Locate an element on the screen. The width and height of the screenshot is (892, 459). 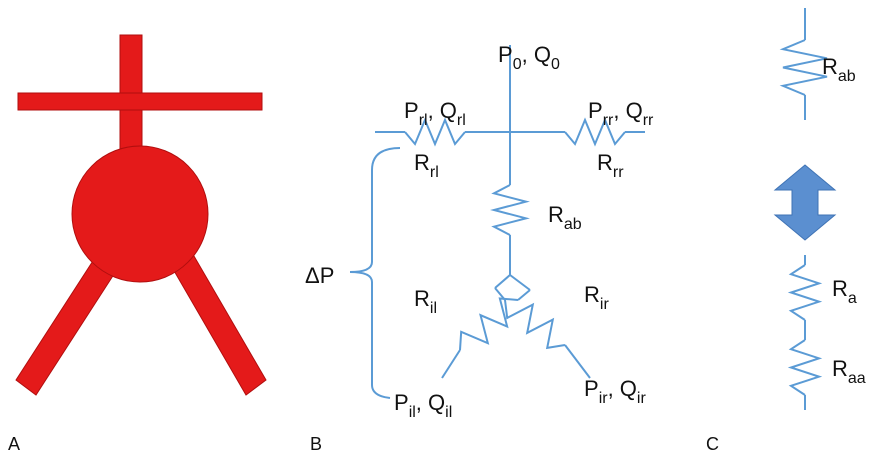
panel-letter: A is located at coordinates (14, 444).